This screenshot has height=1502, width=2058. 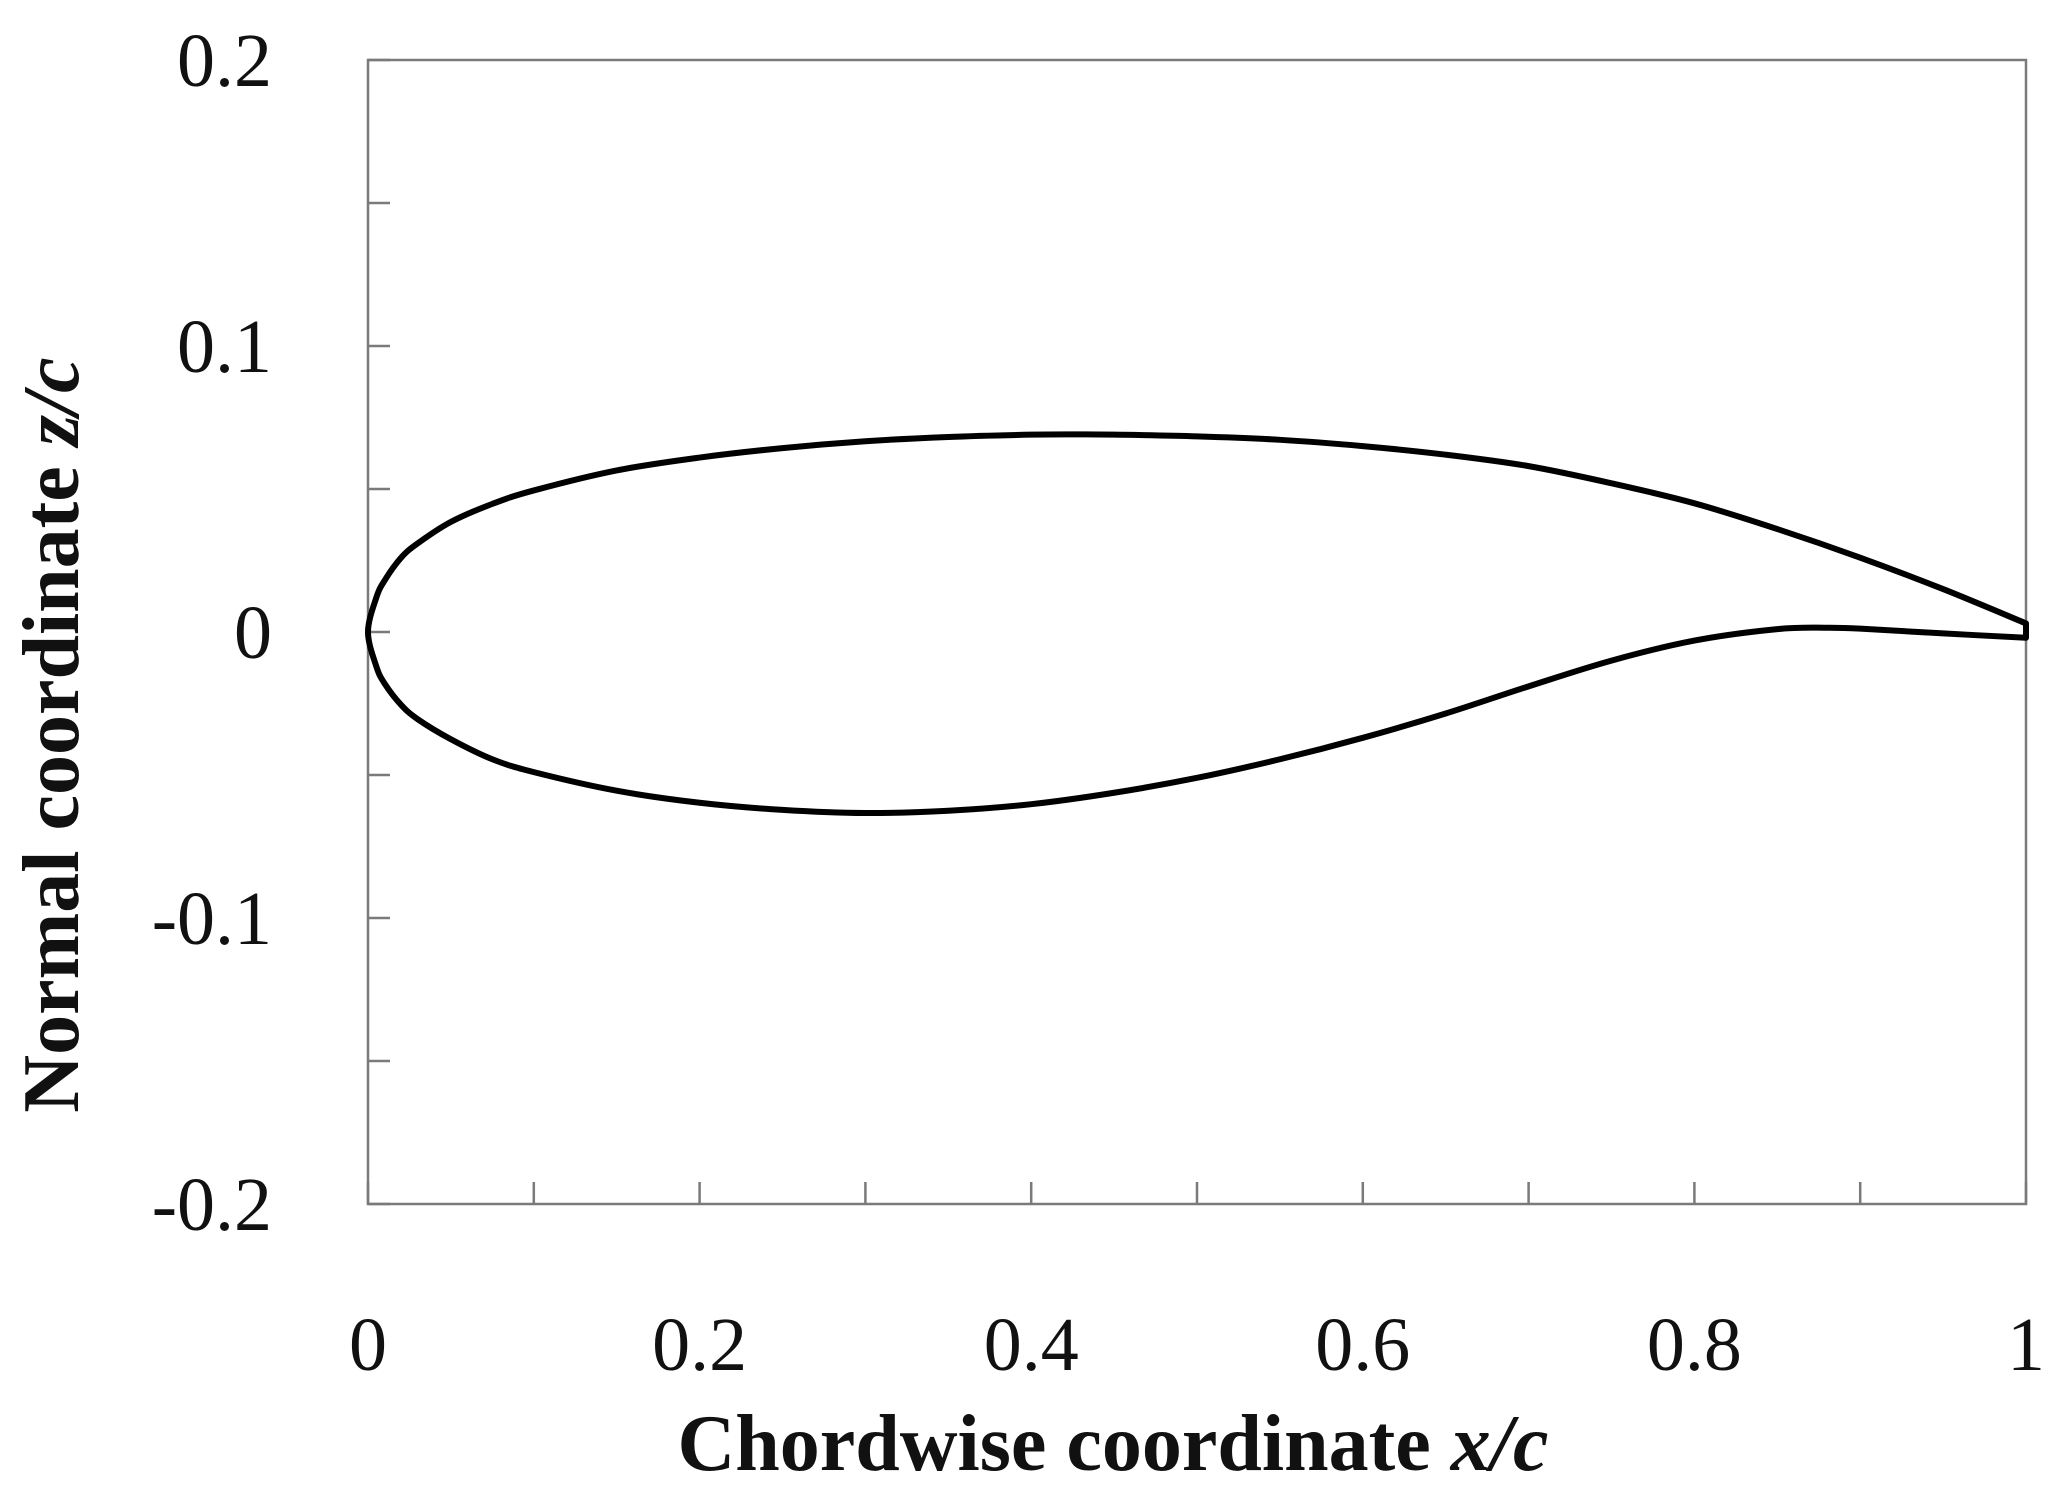 I want to click on x-tick-label: 0.4, so click(x=1031, y=1345).